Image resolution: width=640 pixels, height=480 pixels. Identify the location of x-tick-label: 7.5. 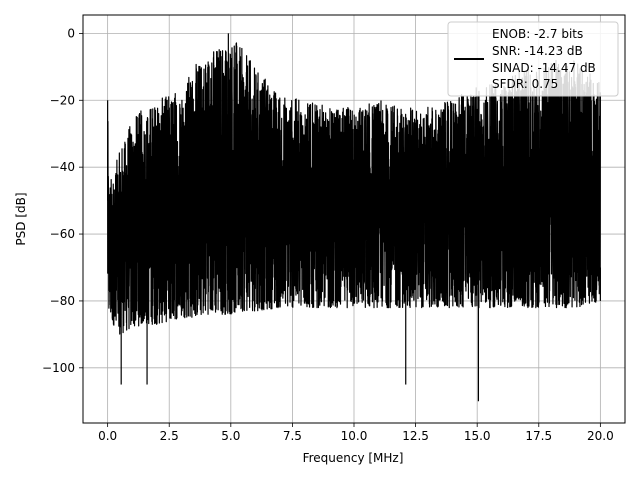
(292, 436).